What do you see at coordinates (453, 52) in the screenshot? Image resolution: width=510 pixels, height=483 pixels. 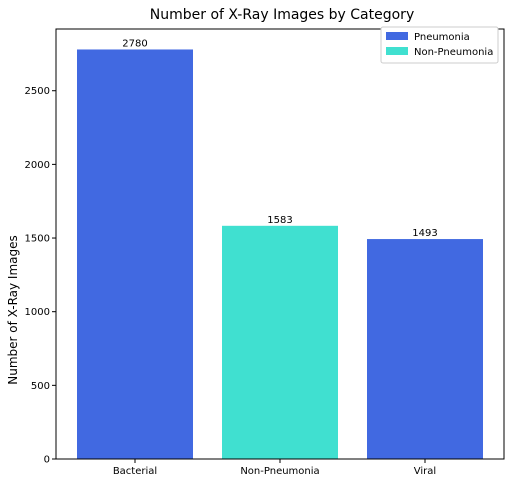 I see `legend-label: Non-Pneumonia` at bounding box center [453, 52].